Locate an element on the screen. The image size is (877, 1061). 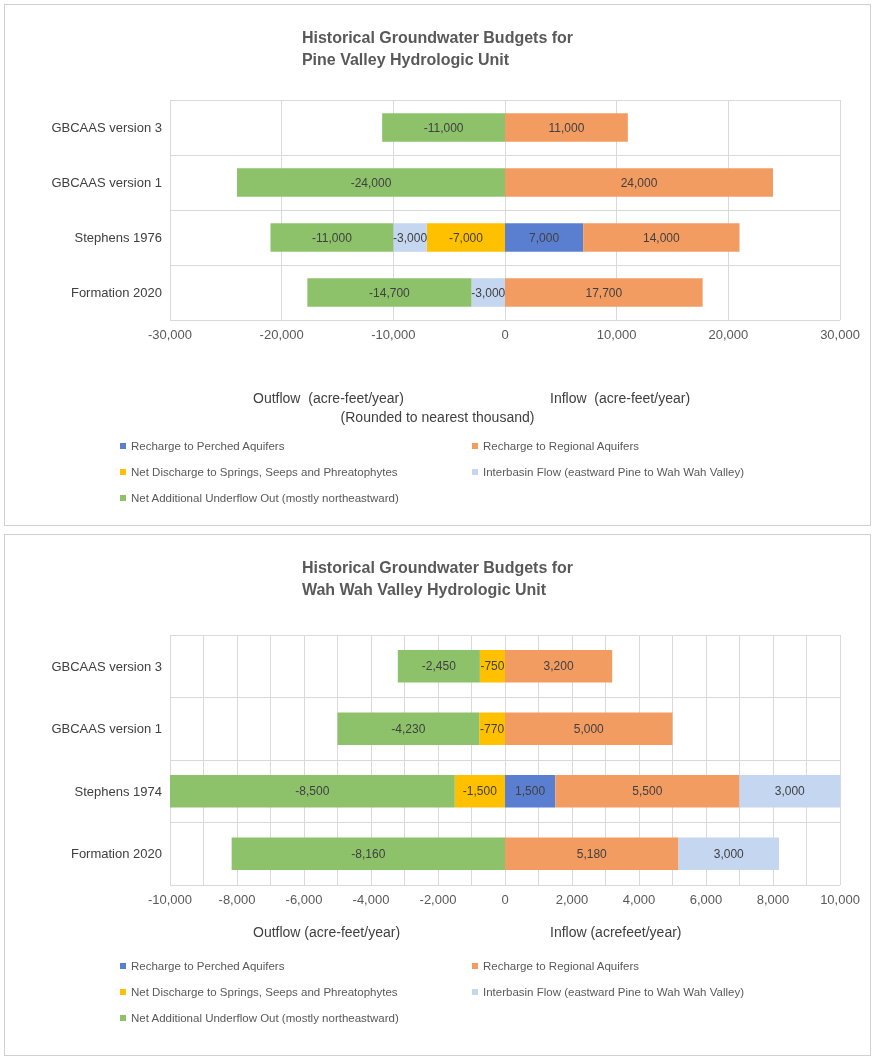
data-label: -8,500 is located at coordinates (312, 791).